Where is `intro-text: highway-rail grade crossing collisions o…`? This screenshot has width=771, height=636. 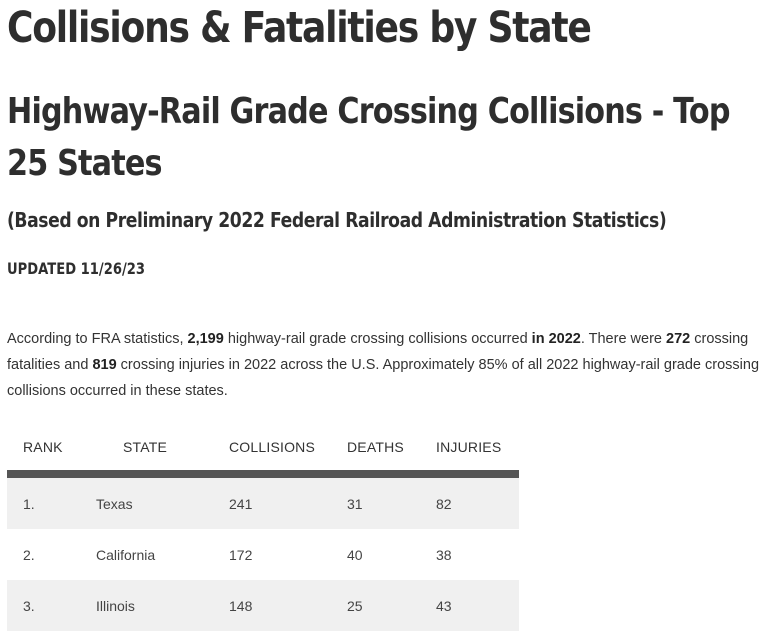
intro-text: highway-rail grade crossing collisions o… is located at coordinates (377, 339).